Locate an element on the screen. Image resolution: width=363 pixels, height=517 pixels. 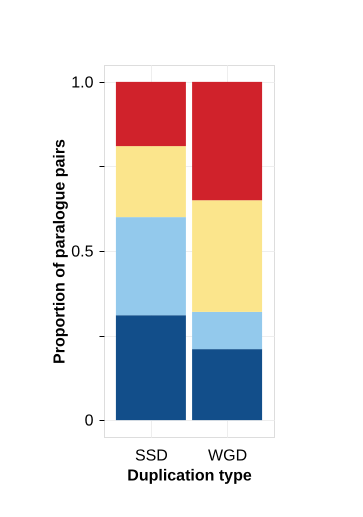
x-tick-label: SSD is located at coordinates (151, 456).